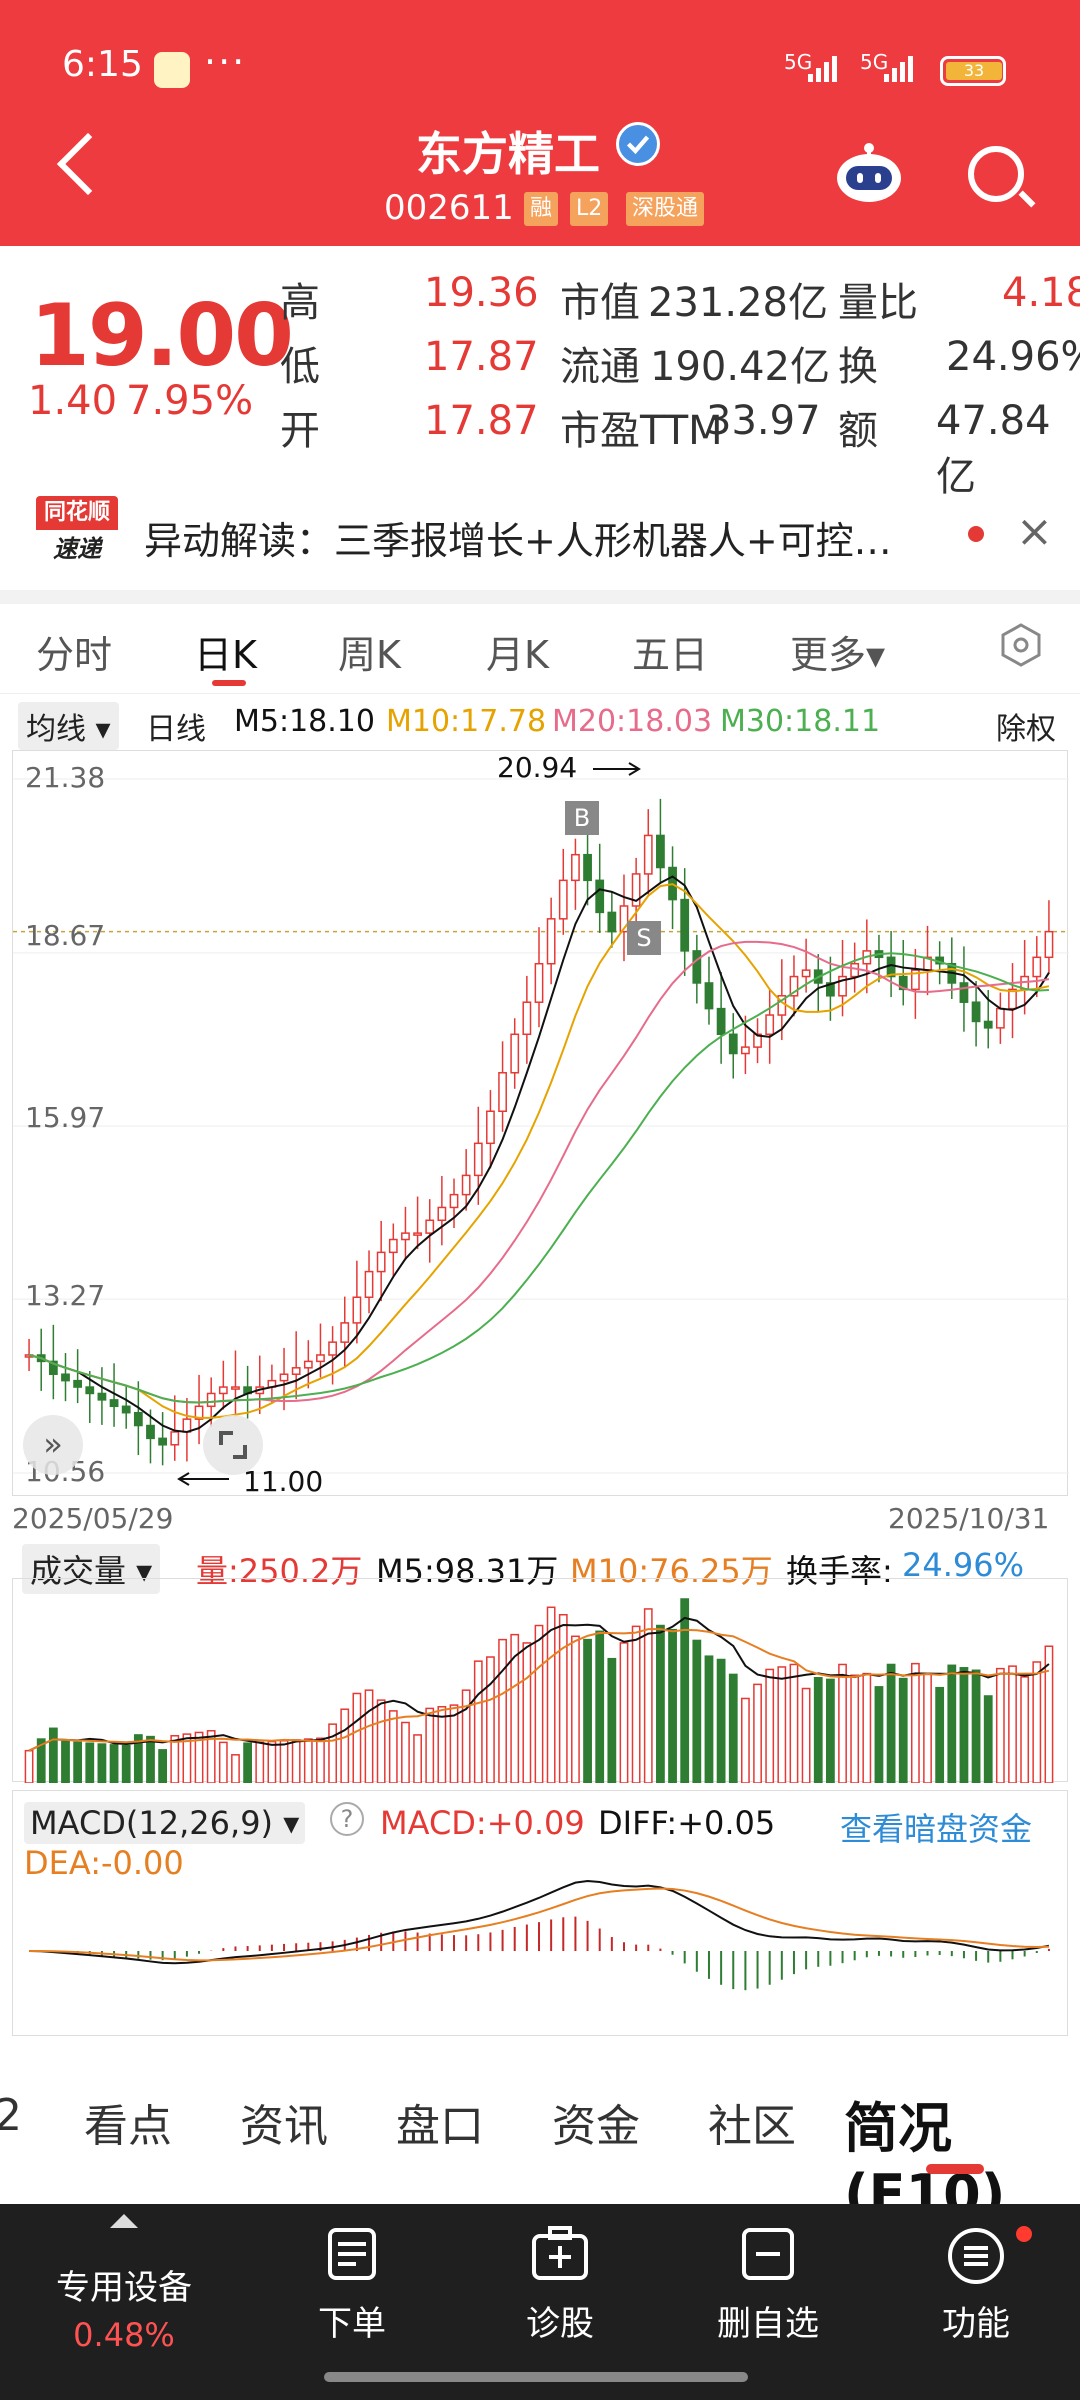 This screenshot has height=2400, width=1080. Describe the element at coordinates (91, 1569) in the screenshot. I see `volume-selector: 成交量 ▾` at that location.